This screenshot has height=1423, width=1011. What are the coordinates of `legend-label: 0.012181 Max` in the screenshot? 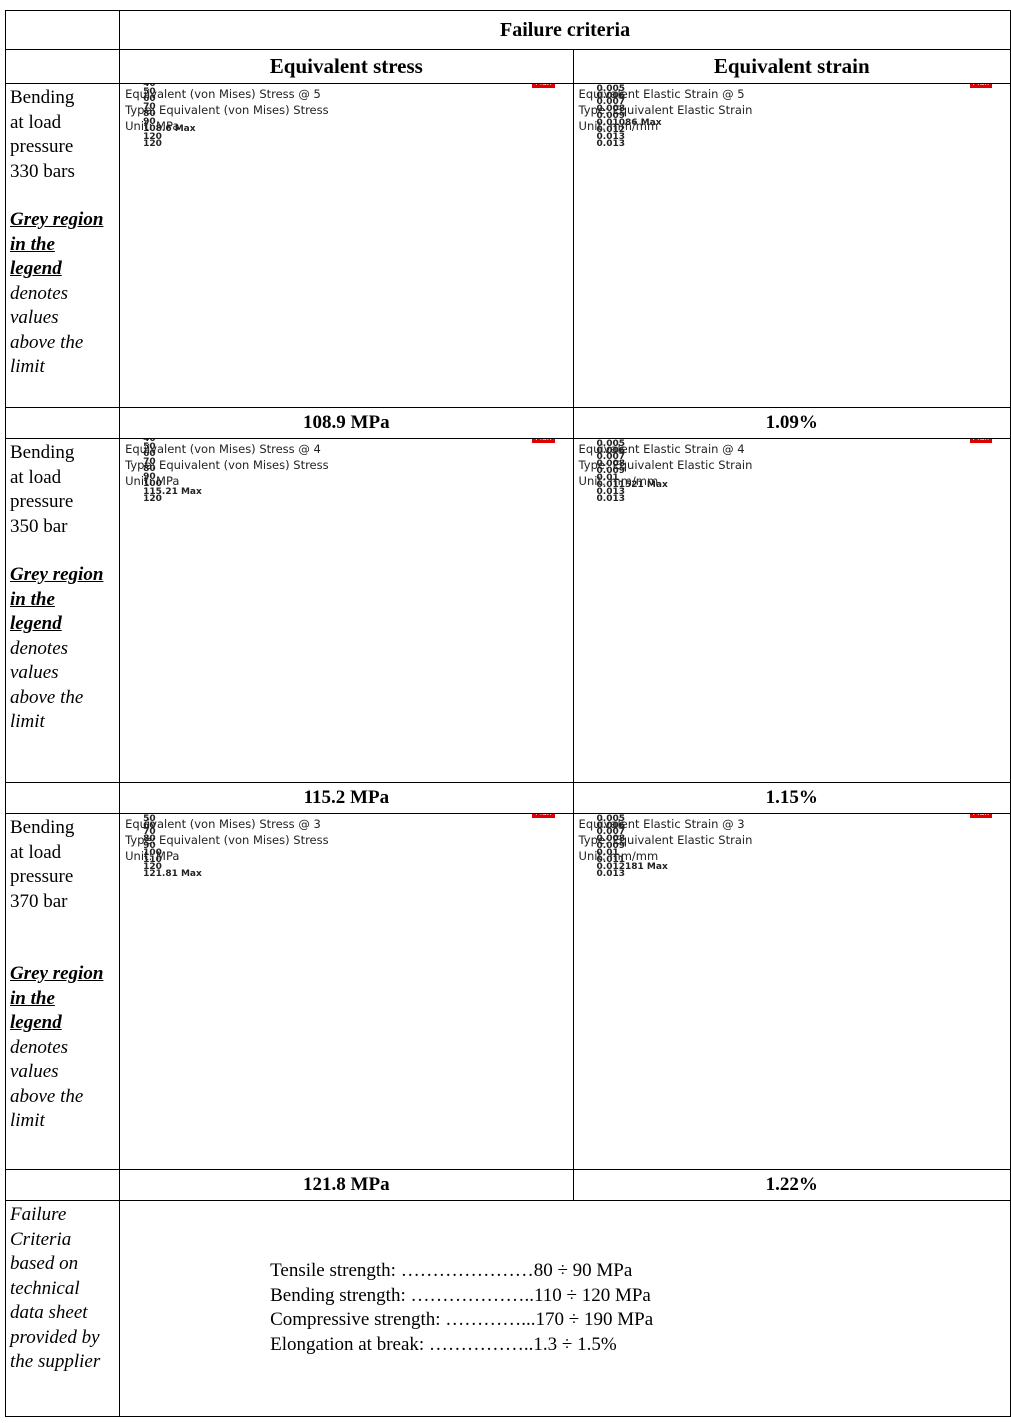 It's located at (632, 867).